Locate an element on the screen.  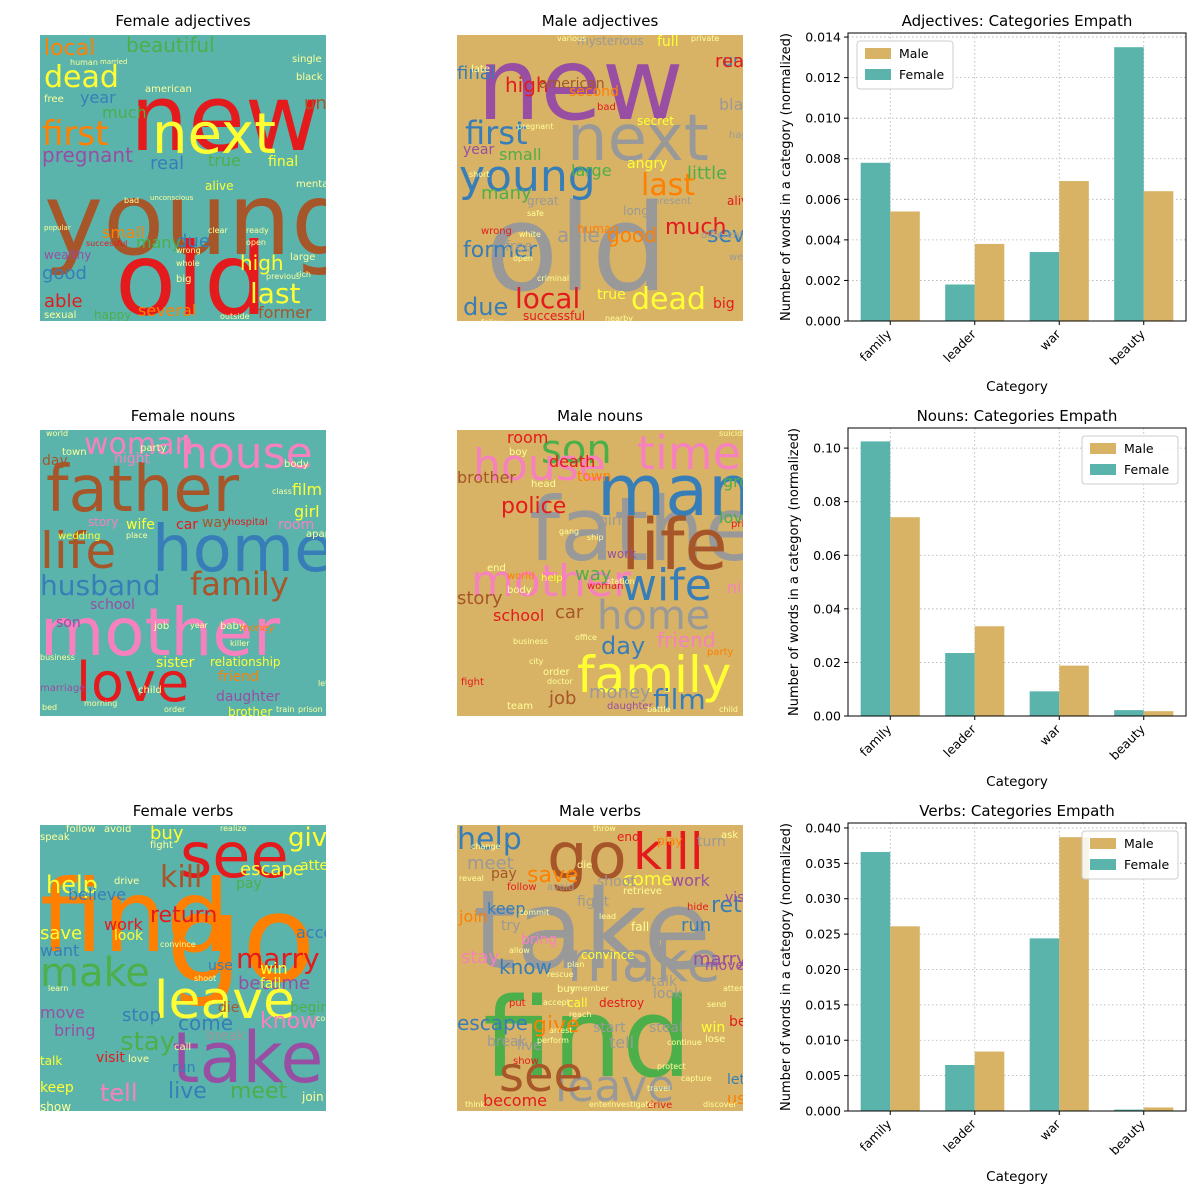
cloud-word: investigate is located at coordinates (631, 1104).